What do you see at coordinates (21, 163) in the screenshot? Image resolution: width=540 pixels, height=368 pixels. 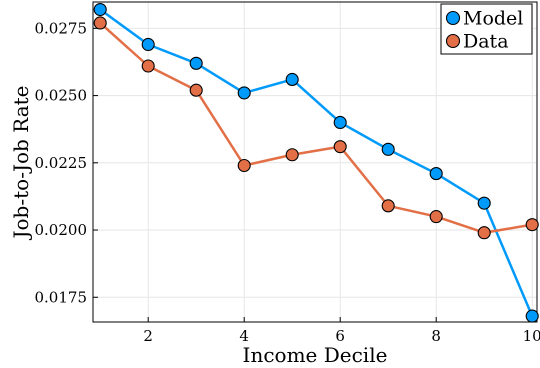 I see `y-axis-label: Job-to-Job Rate` at bounding box center [21, 163].